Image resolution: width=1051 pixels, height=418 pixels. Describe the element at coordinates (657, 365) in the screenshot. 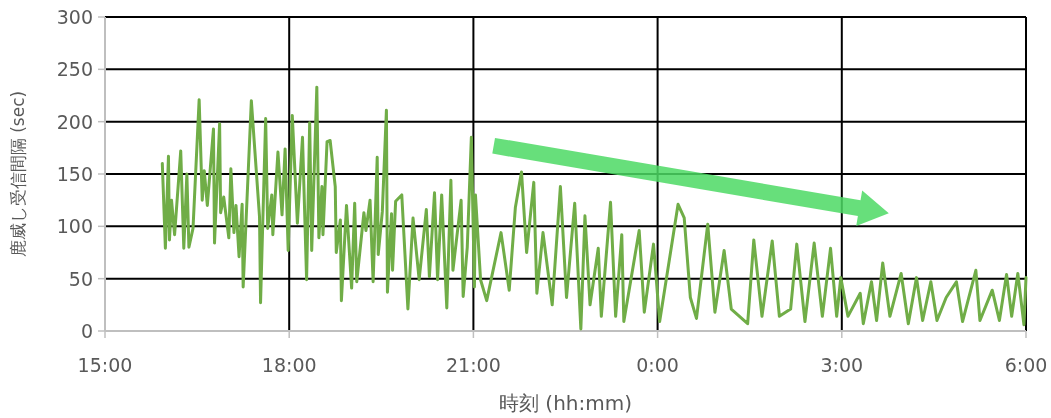

I see `x-tick-label: 0:00` at that location.